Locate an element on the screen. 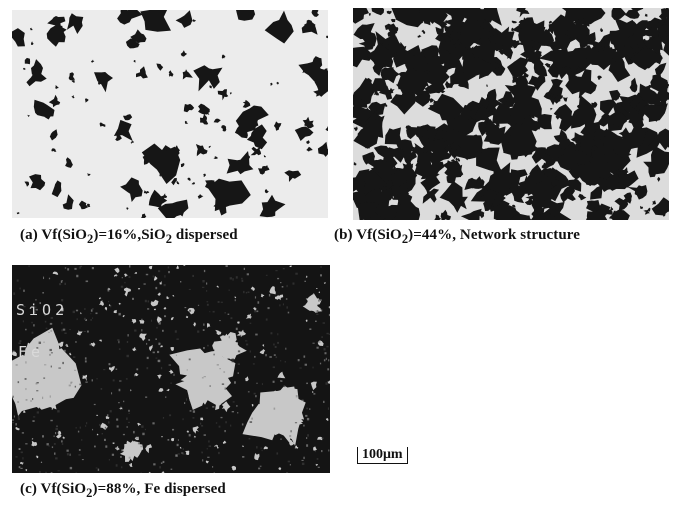 The image size is (682, 506). label-sio2: SiO2 is located at coordinates (42, 310).